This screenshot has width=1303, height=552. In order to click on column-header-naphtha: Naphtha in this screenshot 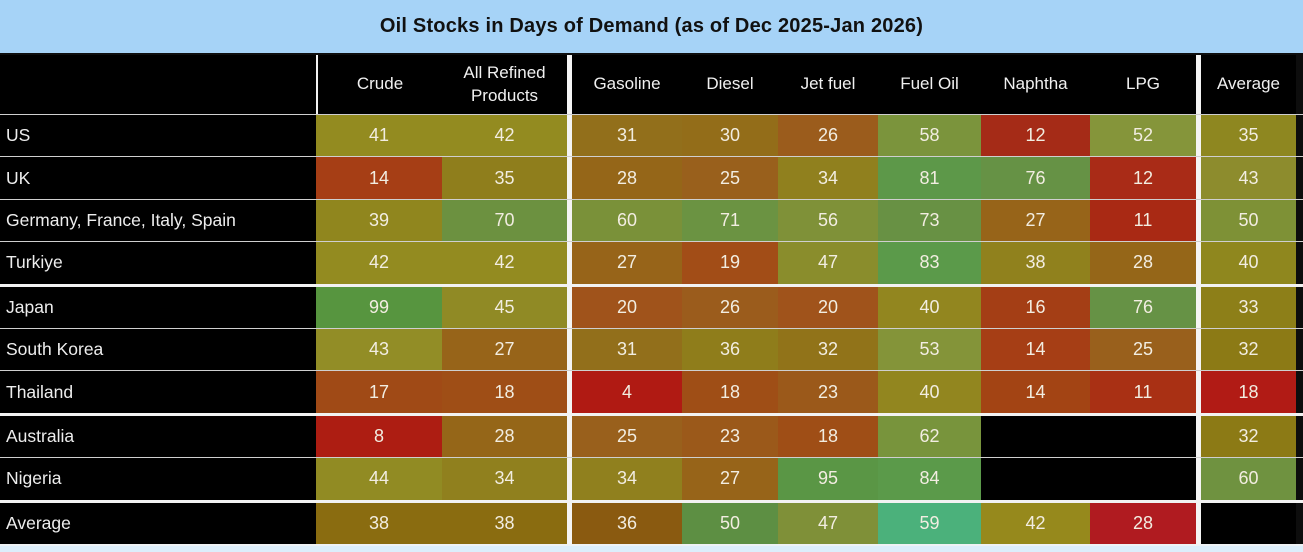, I will do `click(1035, 84)`.